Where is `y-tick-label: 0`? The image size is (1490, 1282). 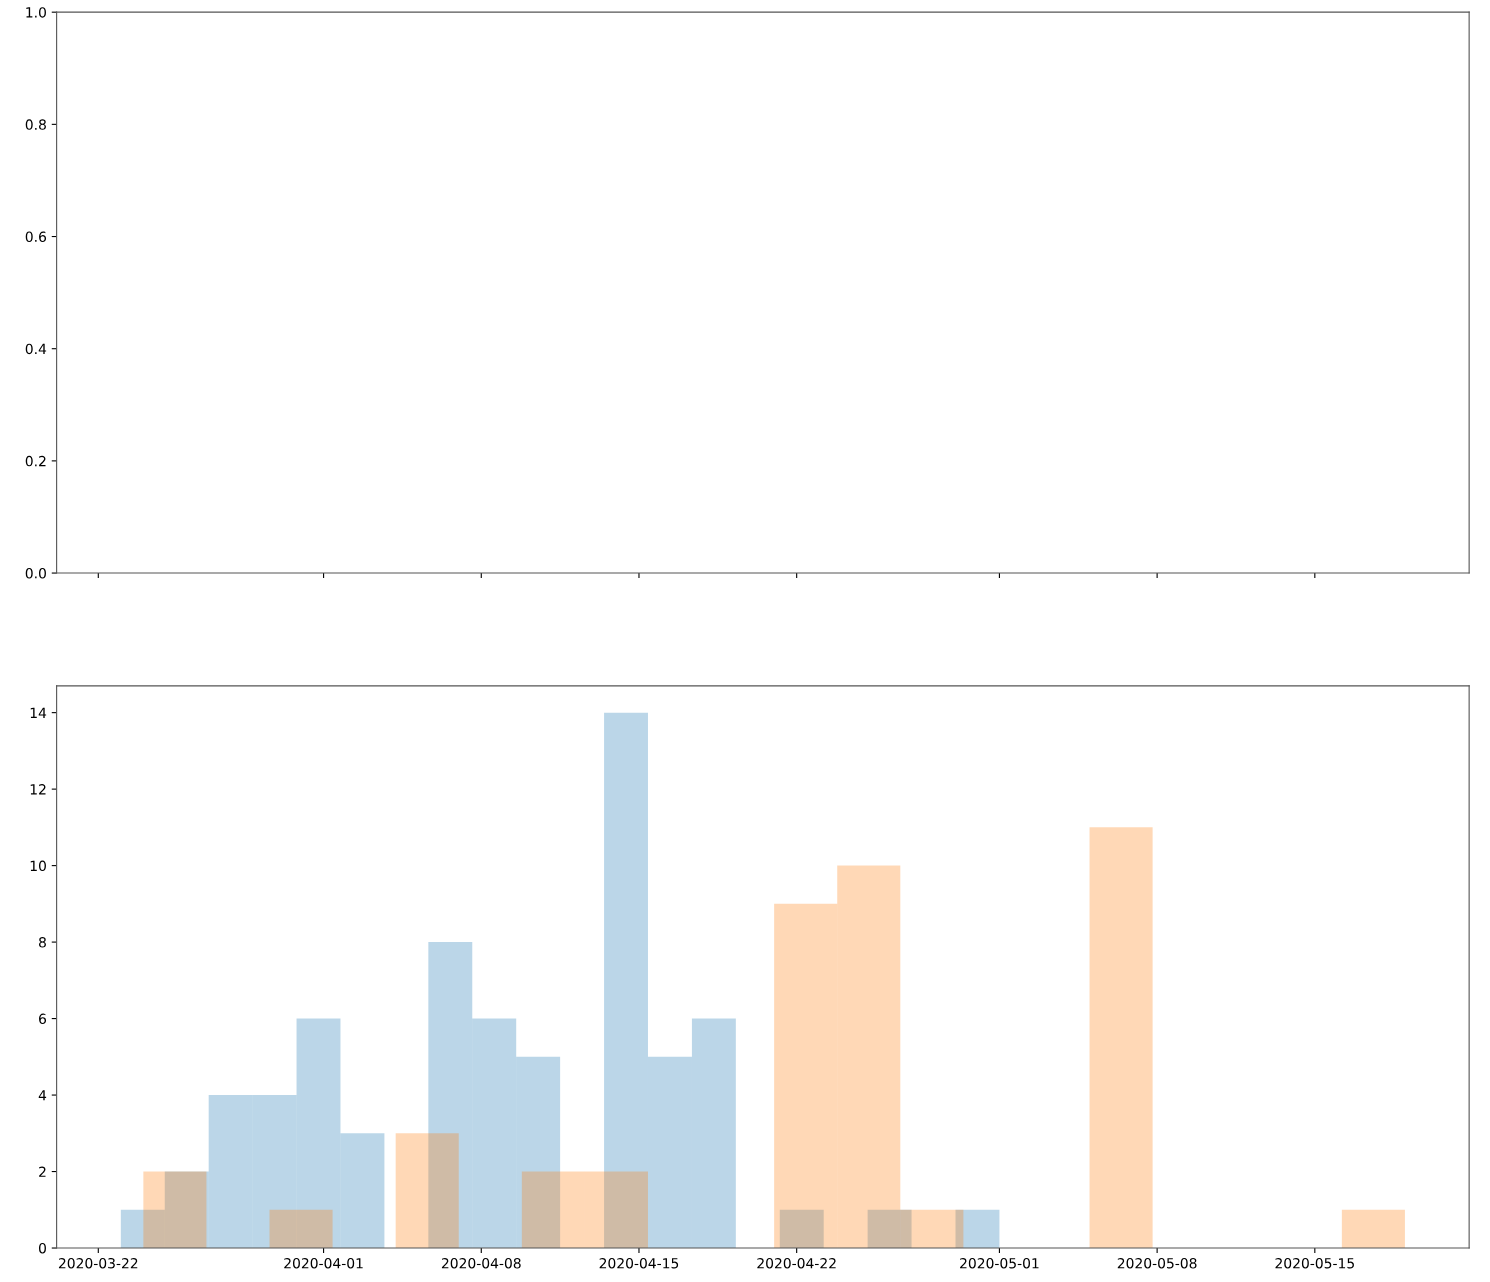
y-tick-label: 0 is located at coordinates (42, 1248).